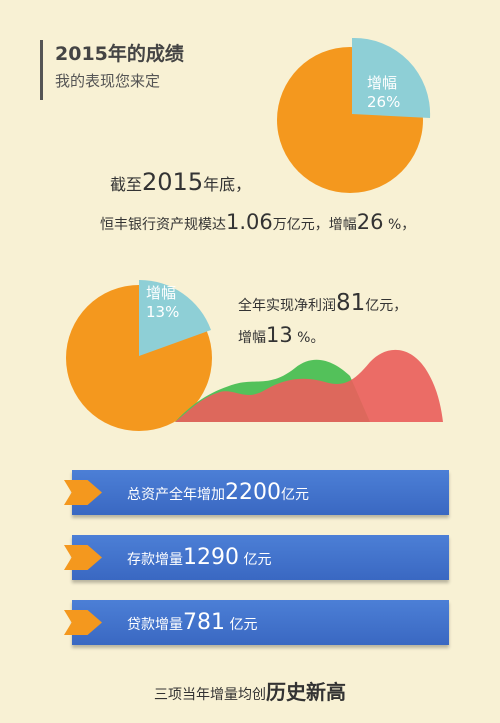  Describe the element at coordinates (112, 70) in the screenshot. I see `header-block: 2015年的成绩 我的表现您来定` at that location.